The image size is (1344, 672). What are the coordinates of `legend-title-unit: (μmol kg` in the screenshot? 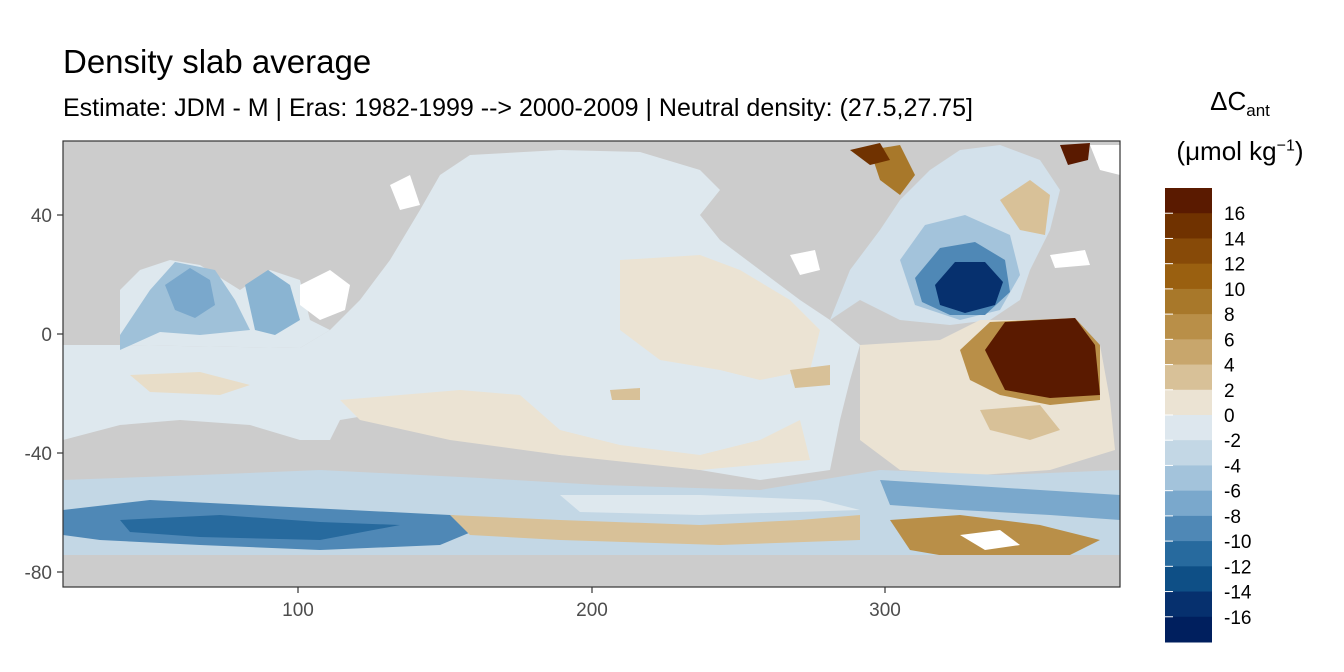 It's located at (1226, 151).